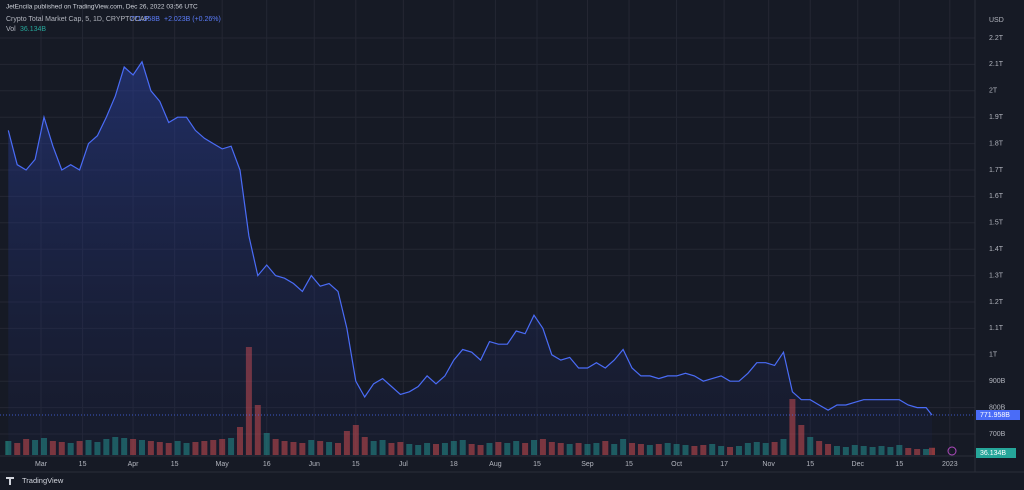  Describe the element at coordinates (267, 464) in the screenshot. I see `x-tick-label: 16` at that location.